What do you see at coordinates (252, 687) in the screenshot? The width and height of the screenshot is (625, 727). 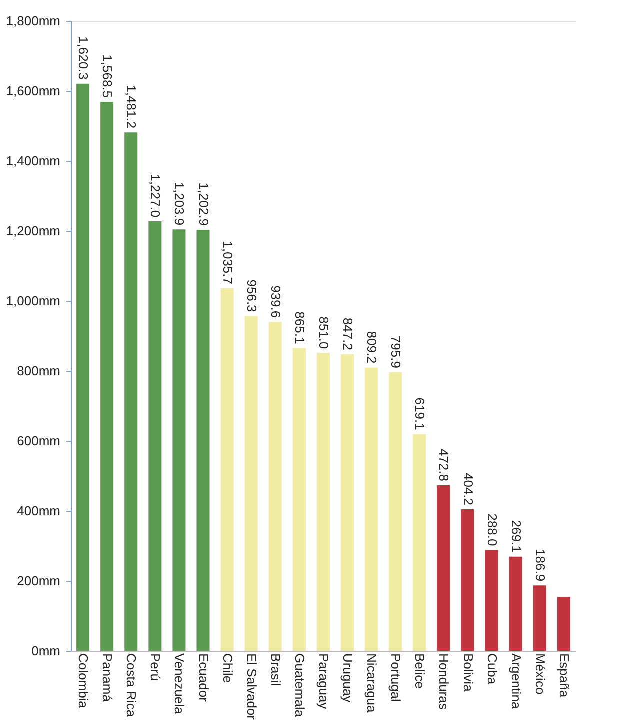 I see `x-tick-label: El Salvador` at bounding box center [252, 687].